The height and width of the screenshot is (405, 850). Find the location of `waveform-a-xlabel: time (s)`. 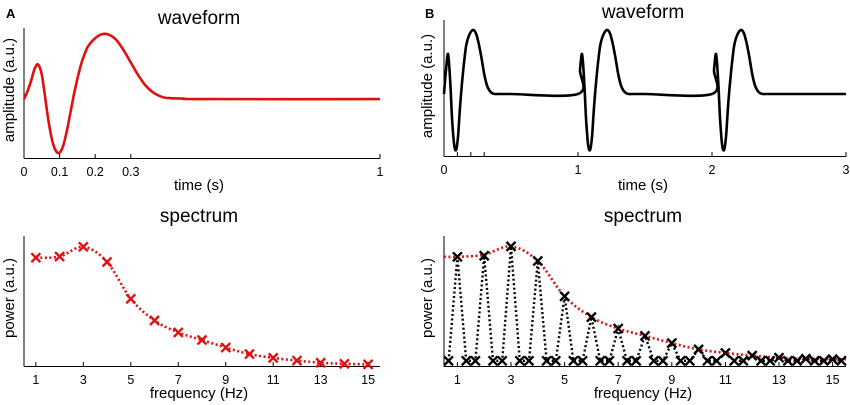

waveform-a-xlabel: time (s) is located at coordinates (199, 185).